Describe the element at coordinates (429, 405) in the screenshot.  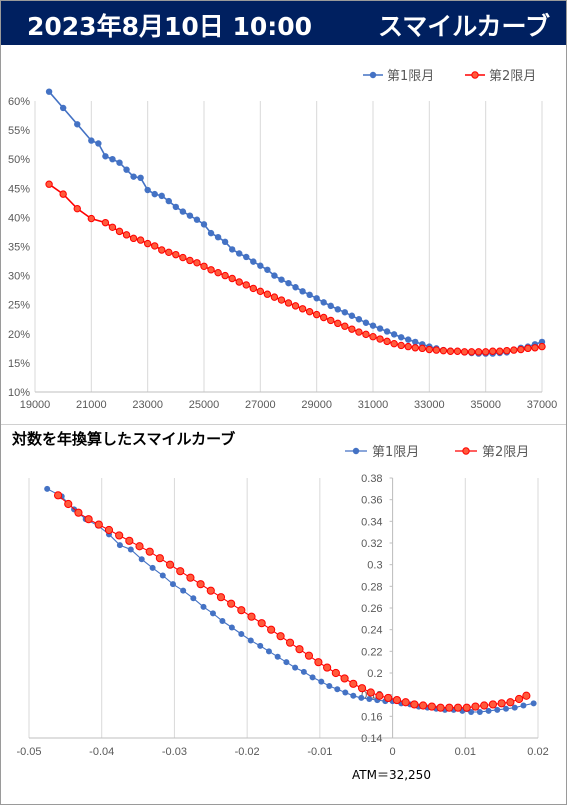
I see `x-tick-label: 33000` at that location.